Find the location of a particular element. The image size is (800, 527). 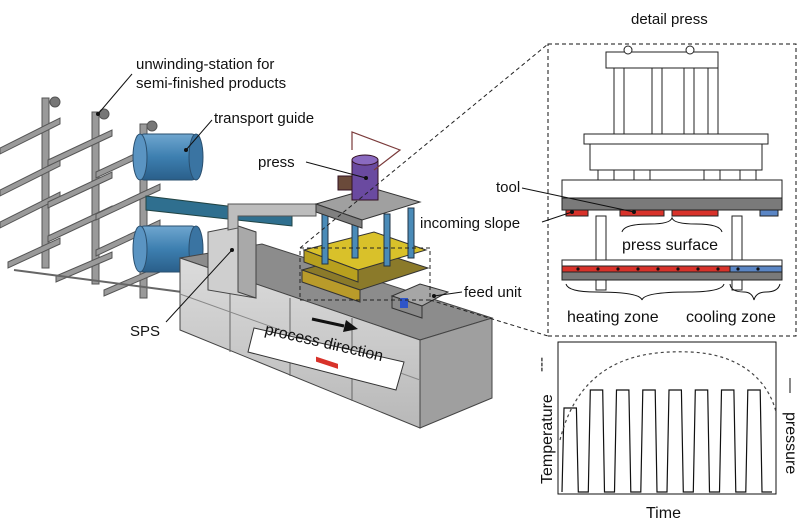

process-profile-plot: Temperature --- pressure — Time is located at coordinates (666, 431).